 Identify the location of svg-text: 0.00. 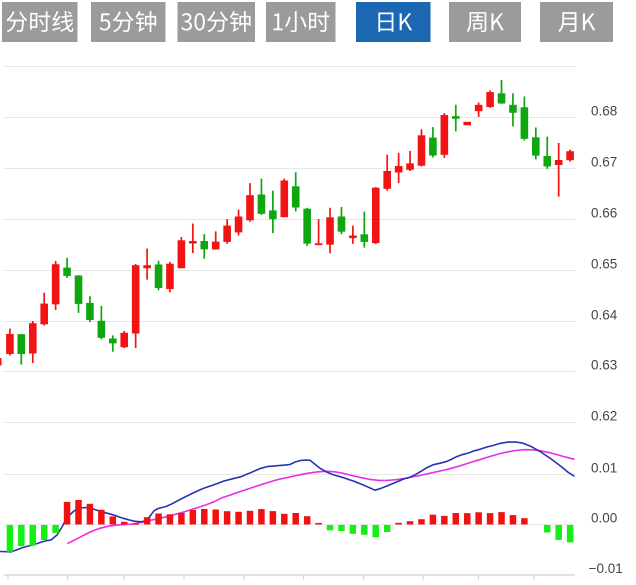
(604, 518).